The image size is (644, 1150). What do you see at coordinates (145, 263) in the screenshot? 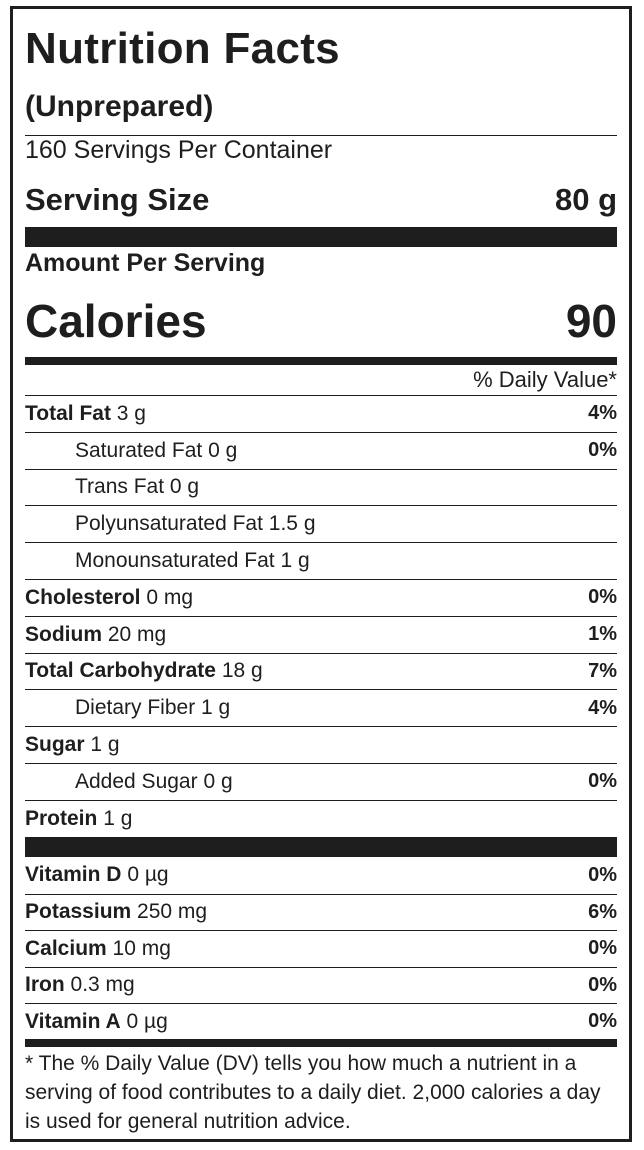
I see `amount-per-serving: Amount Per Serving` at bounding box center [145, 263].